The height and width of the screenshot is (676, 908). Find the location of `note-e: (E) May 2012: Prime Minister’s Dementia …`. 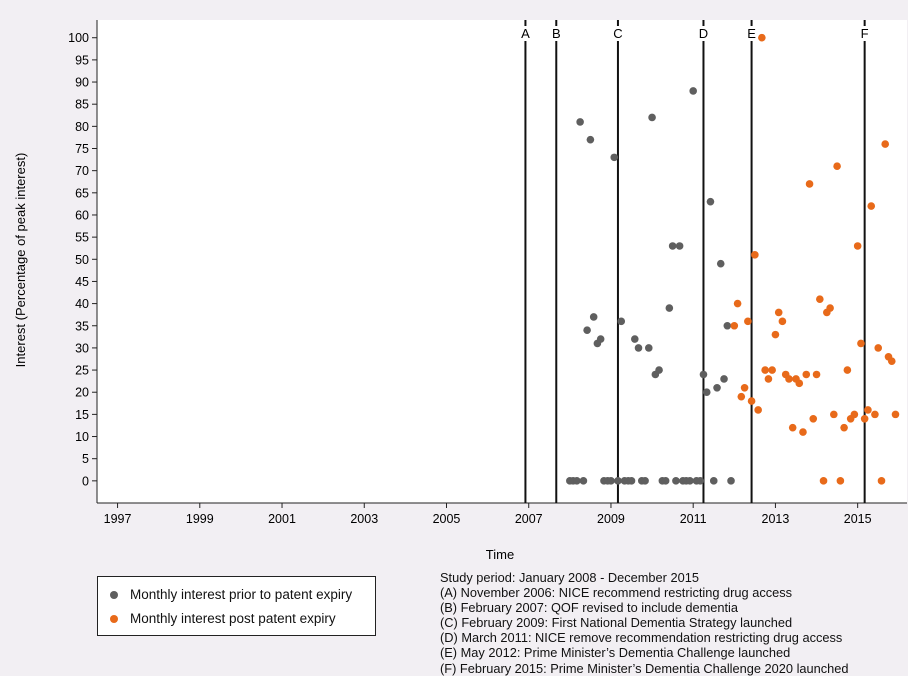

note-e: (E) May 2012: Prime Minister’s Dementia … is located at coordinates (615, 653).